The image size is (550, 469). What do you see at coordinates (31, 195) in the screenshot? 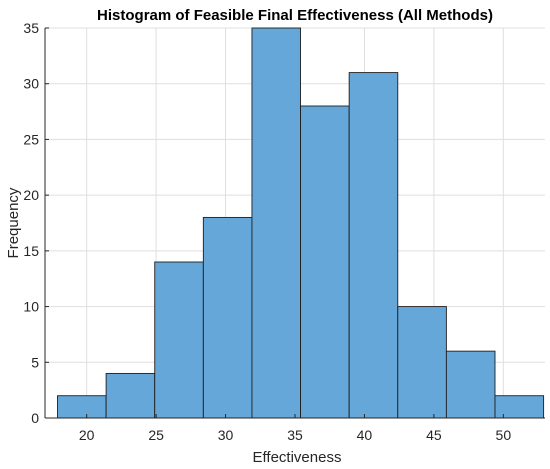
I see `y-tick-label: 20` at bounding box center [31, 195].